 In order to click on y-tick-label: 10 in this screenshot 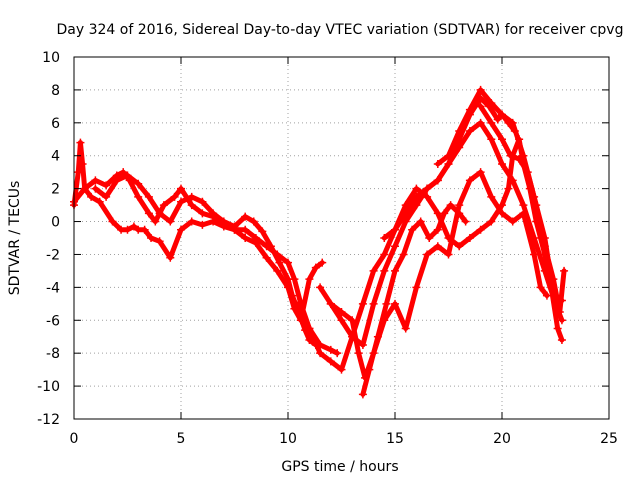, I will do `click(51, 58)`.